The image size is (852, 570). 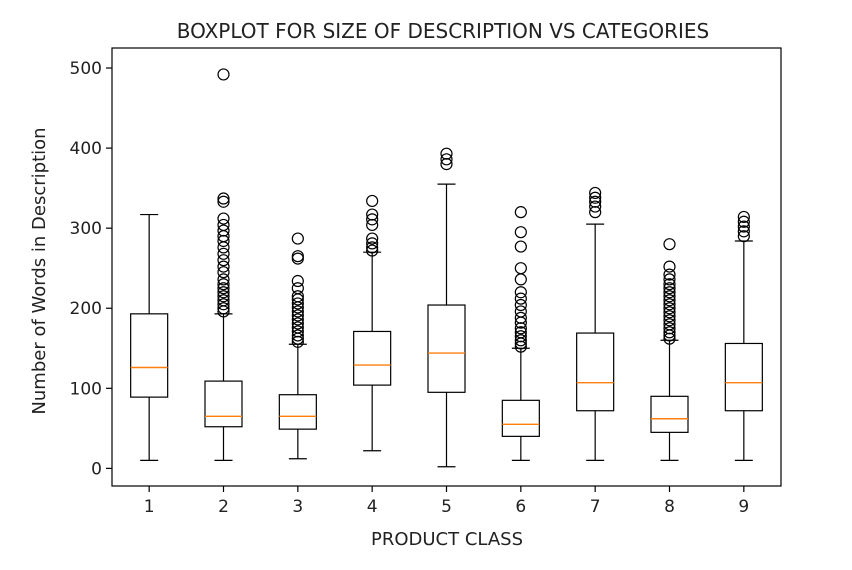 What do you see at coordinates (223, 507) in the screenshot?
I see `x-tick-label: 2` at bounding box center [223, 507].